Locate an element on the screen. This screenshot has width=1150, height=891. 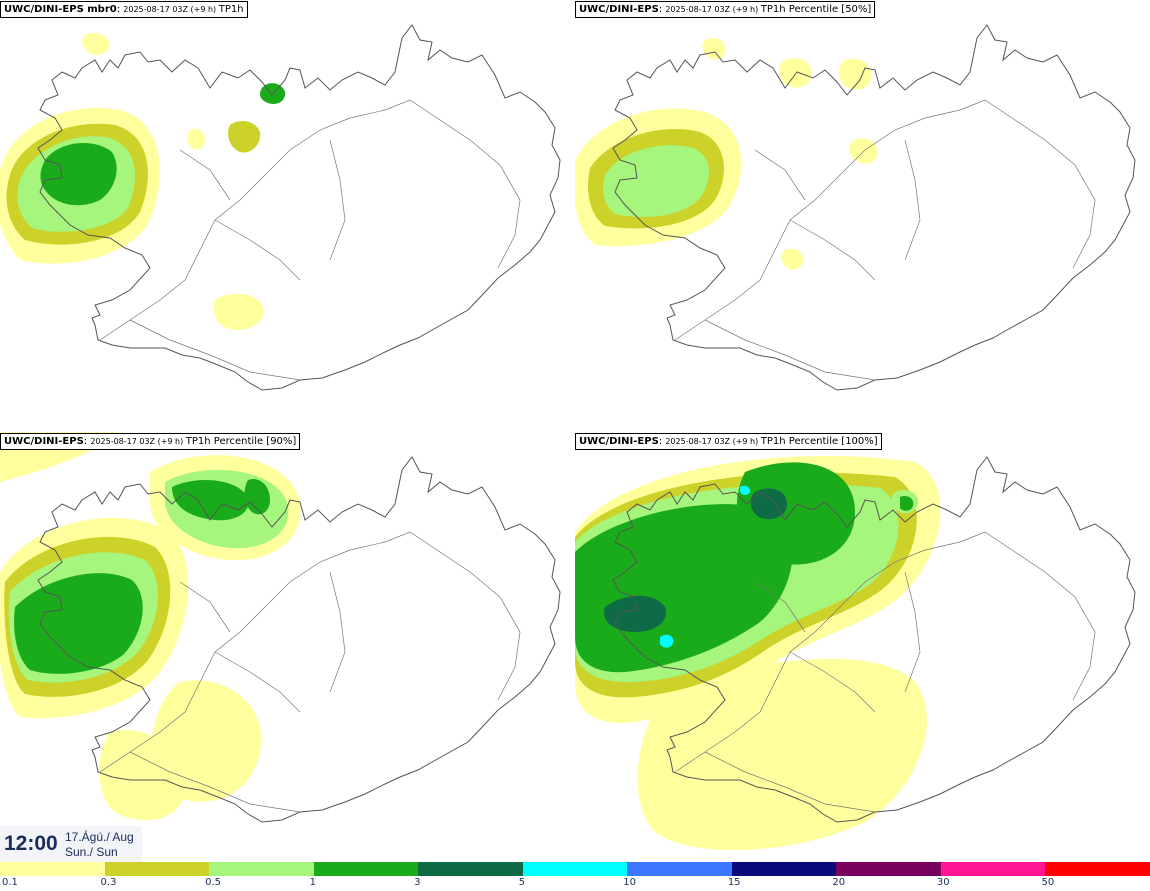
panel-title-field: TP1h Percentile [50%] is located at coordinates (816, 9).